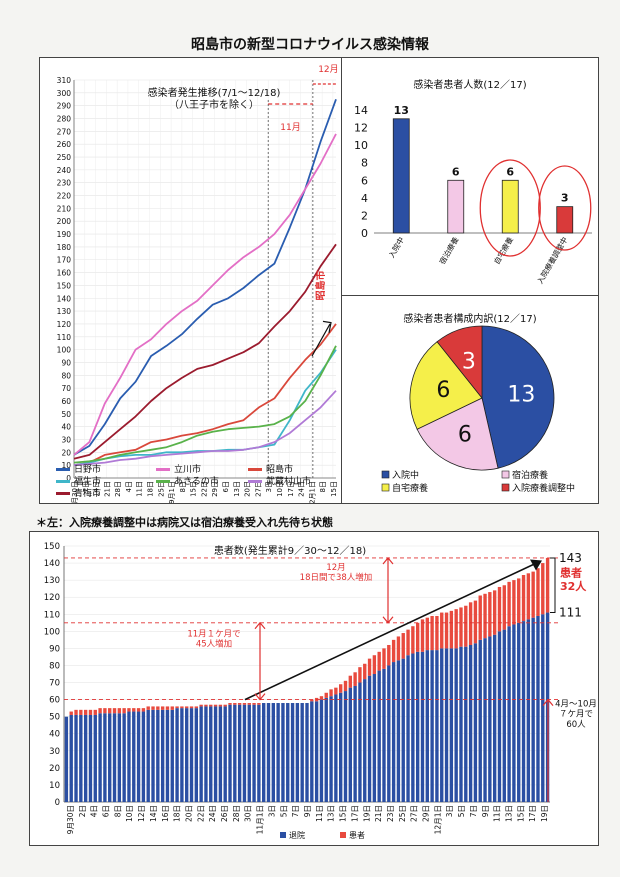 The height and width of the screenshot is (877, 620). Describe the element at coordinates (426, 813) in the screenshot. I see `x-tick-label: 29日` at that location.